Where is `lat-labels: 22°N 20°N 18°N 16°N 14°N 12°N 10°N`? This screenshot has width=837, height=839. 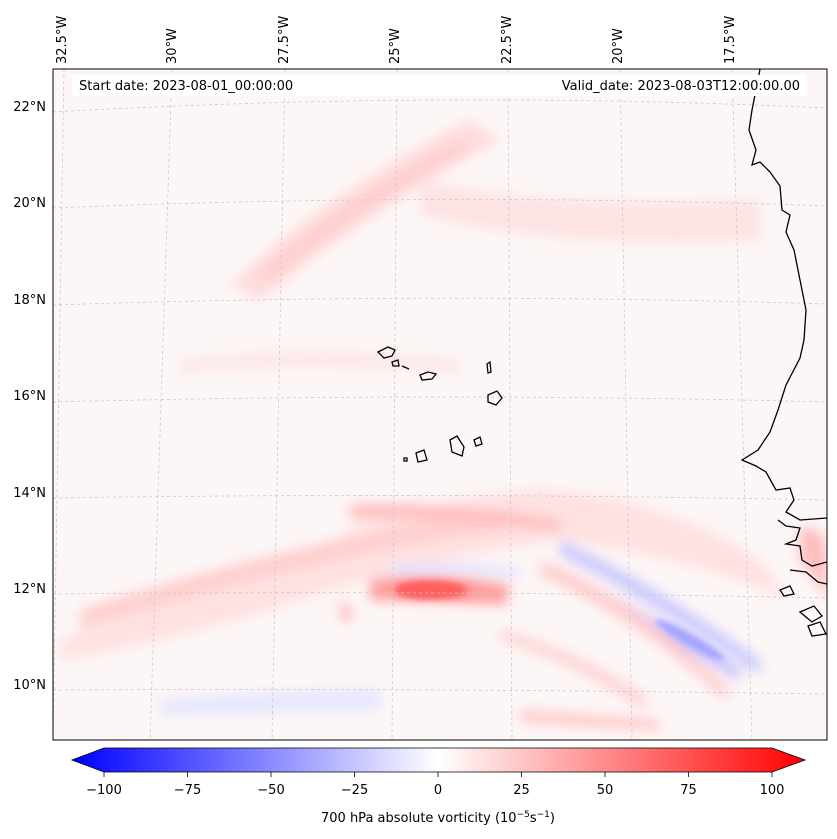 lat-labels: 22°N 20°N 18°N 16°N 14°N 12°N 10°N is located at coordinates (29, 396).